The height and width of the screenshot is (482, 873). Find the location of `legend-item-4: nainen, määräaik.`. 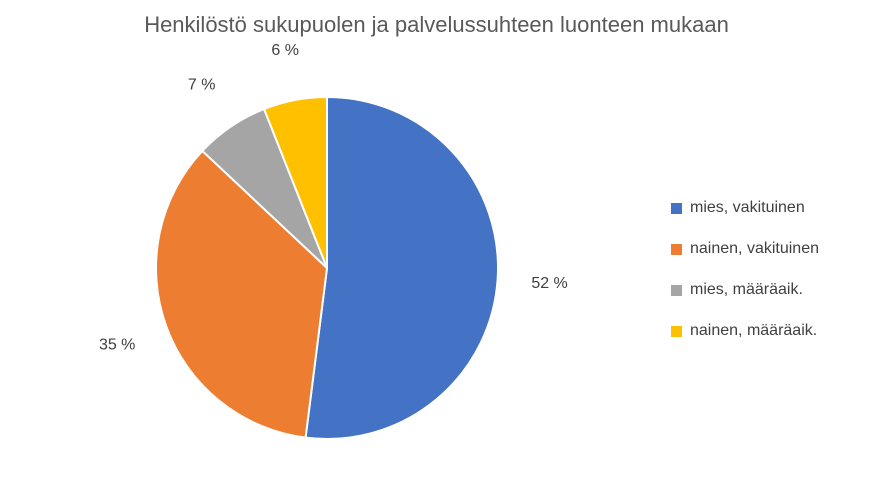

legend-item-4: nainen, määräaik. is located at coordinates (745, 331).